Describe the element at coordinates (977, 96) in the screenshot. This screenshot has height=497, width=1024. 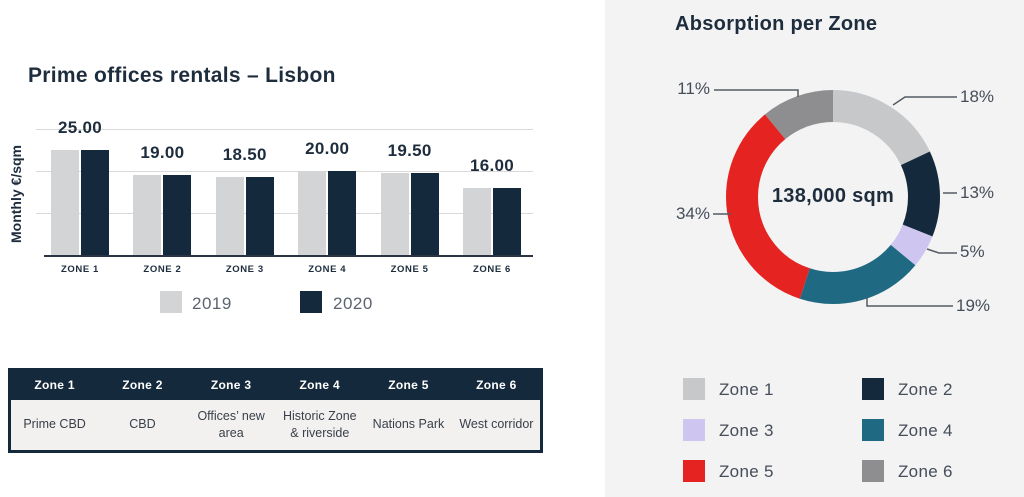
I see `percent-label-zone-1: 18%` at that location.